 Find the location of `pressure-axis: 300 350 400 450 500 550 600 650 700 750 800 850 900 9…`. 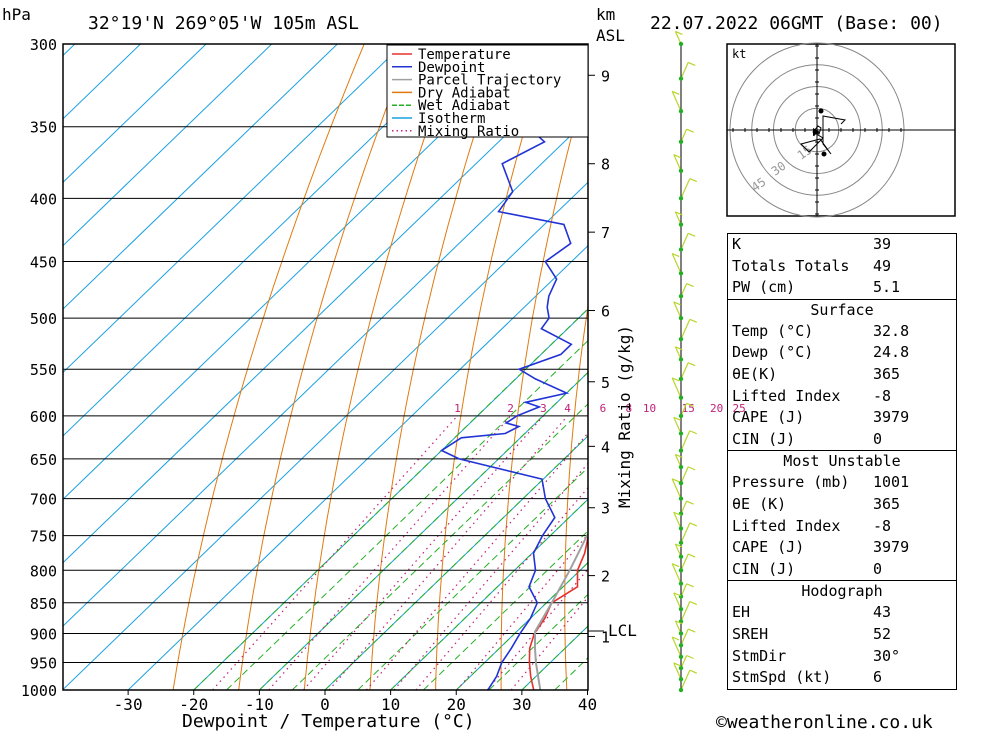

pressure-axis: 300 350 400 450 500 550 600 650 700 750 800 850 900 9… is located at coordinates (39, 368).